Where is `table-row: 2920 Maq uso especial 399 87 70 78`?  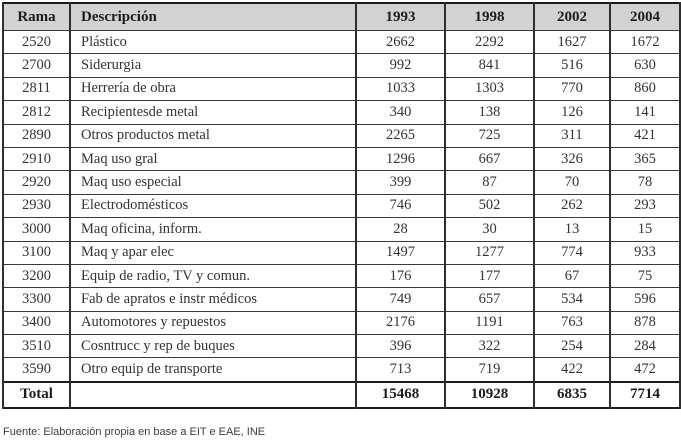 table-row: 2920 Maq uso especial 399 87 70 78 is located at coordinates (341, 182).